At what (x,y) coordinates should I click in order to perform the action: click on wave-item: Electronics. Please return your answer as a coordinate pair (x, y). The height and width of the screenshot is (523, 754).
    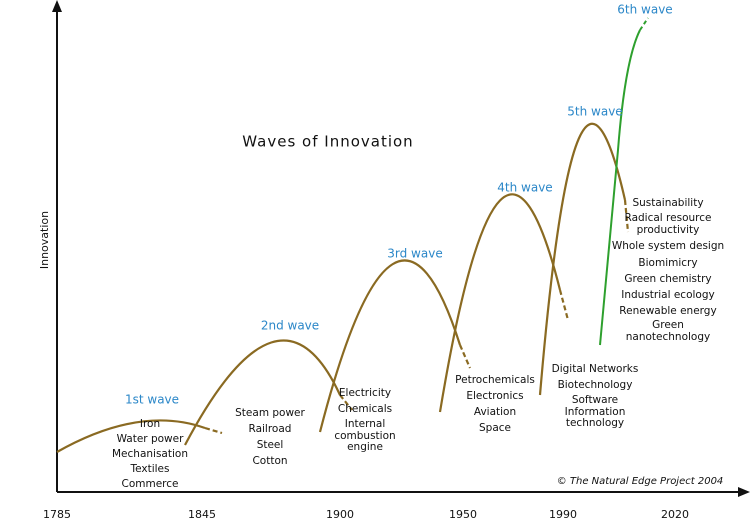
    Looking at the image, I should click on (494, 396).